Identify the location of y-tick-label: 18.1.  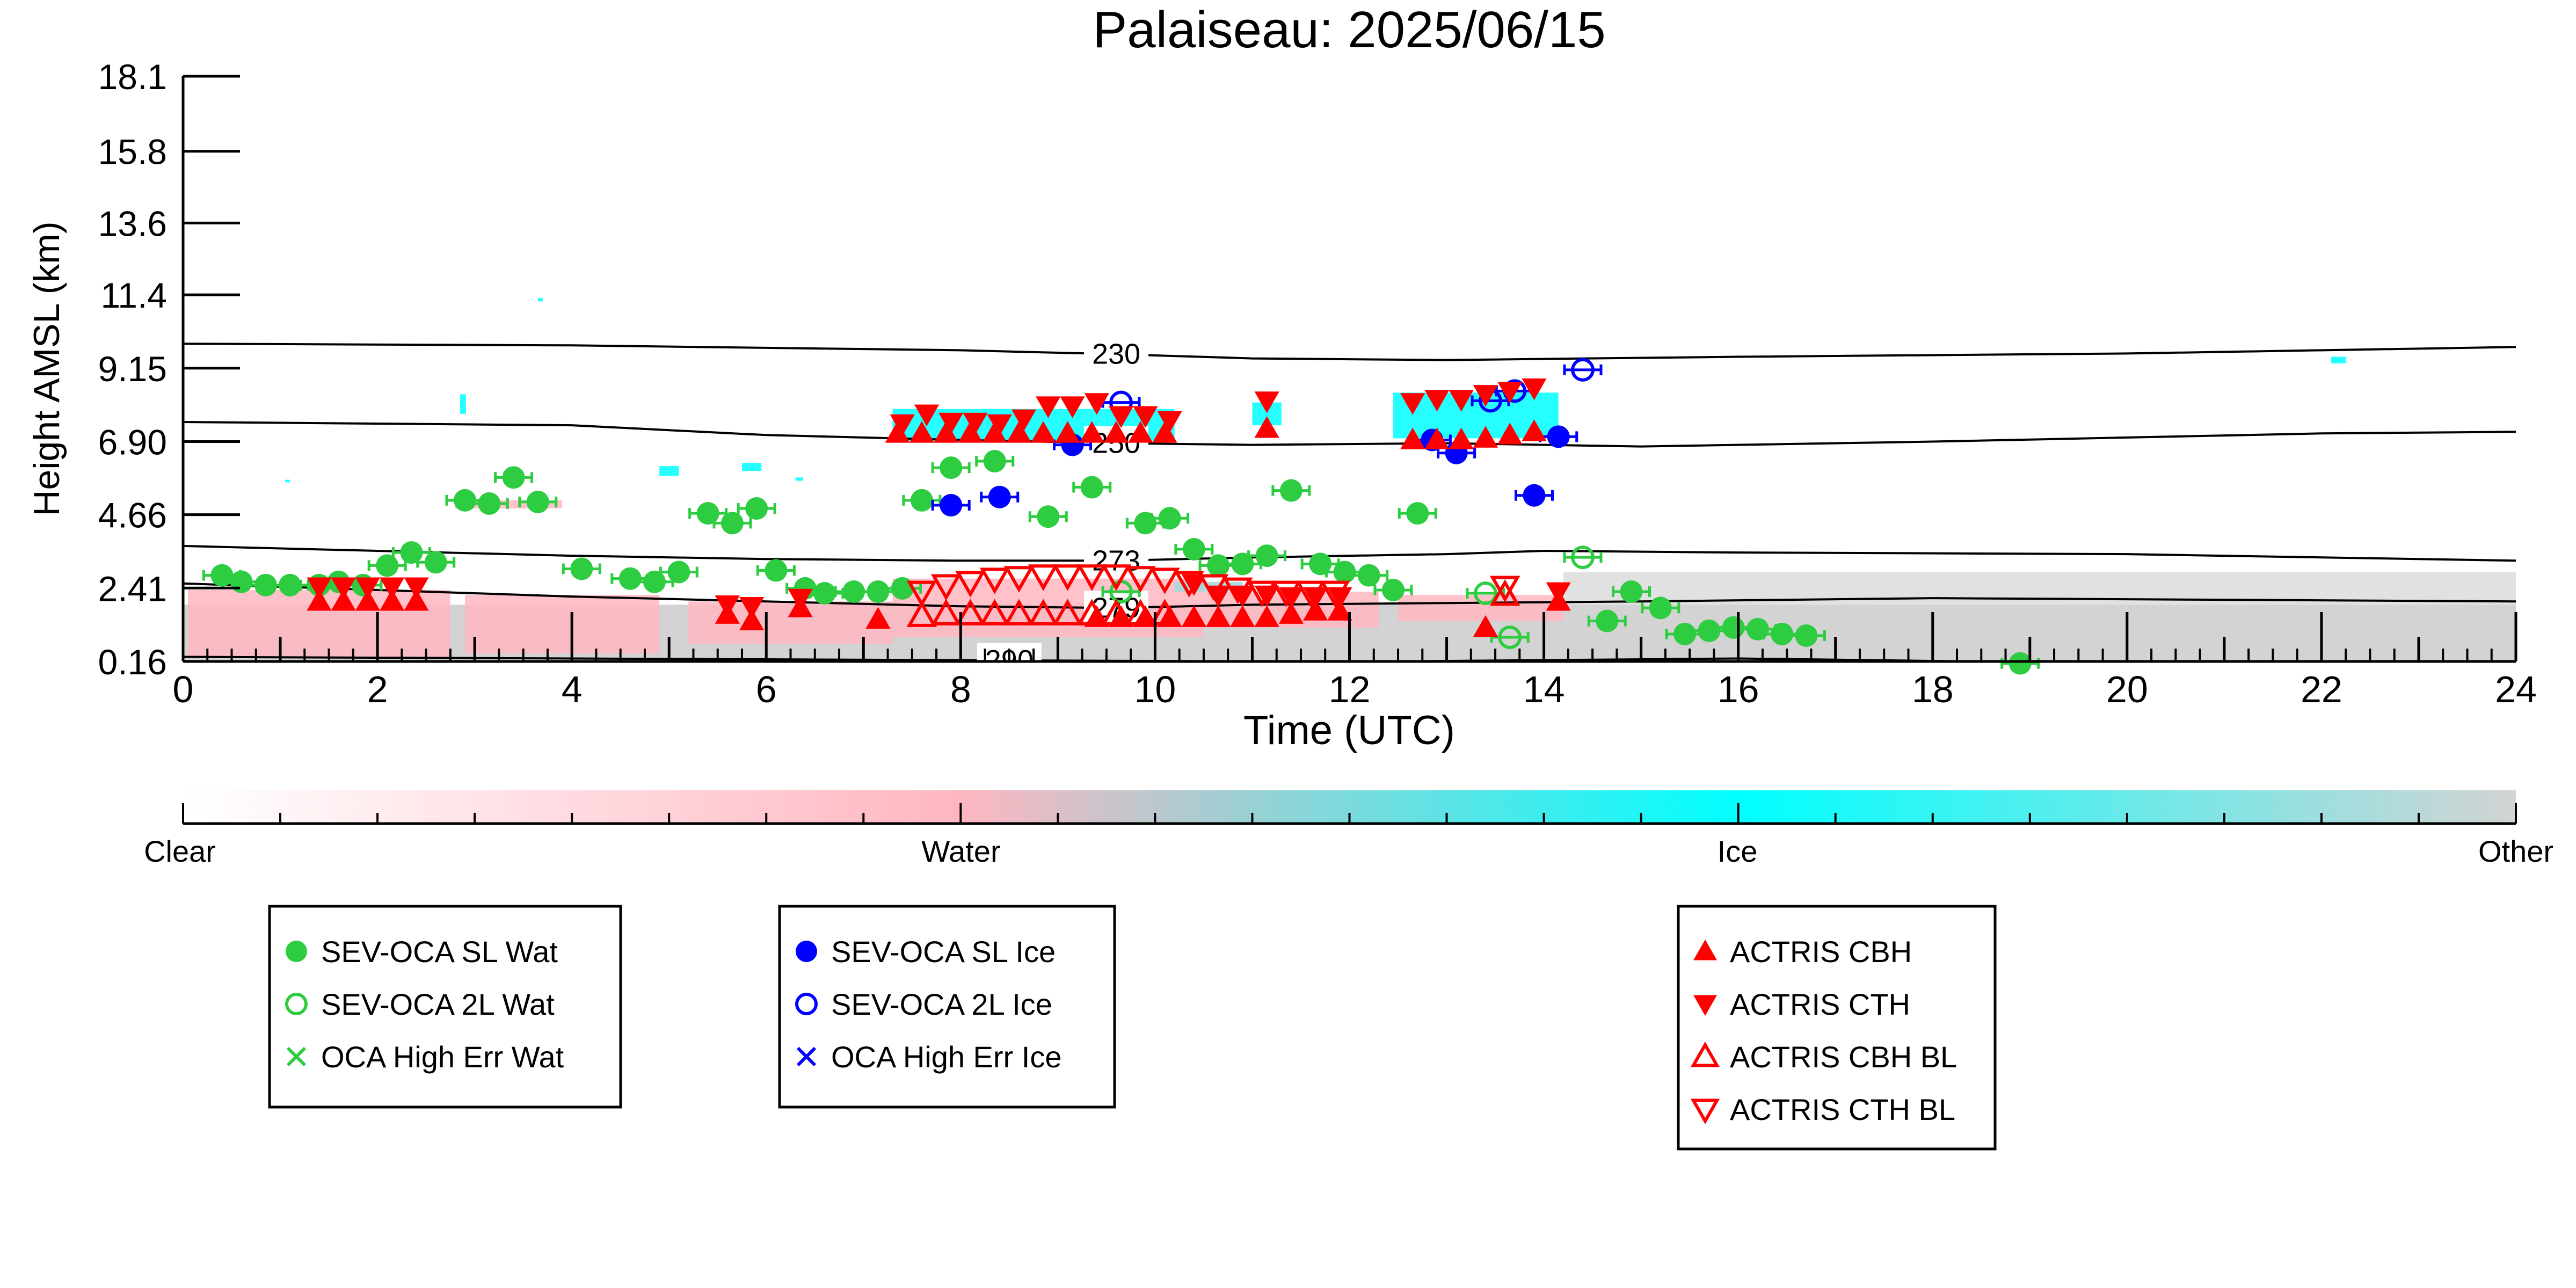
(132, 77).